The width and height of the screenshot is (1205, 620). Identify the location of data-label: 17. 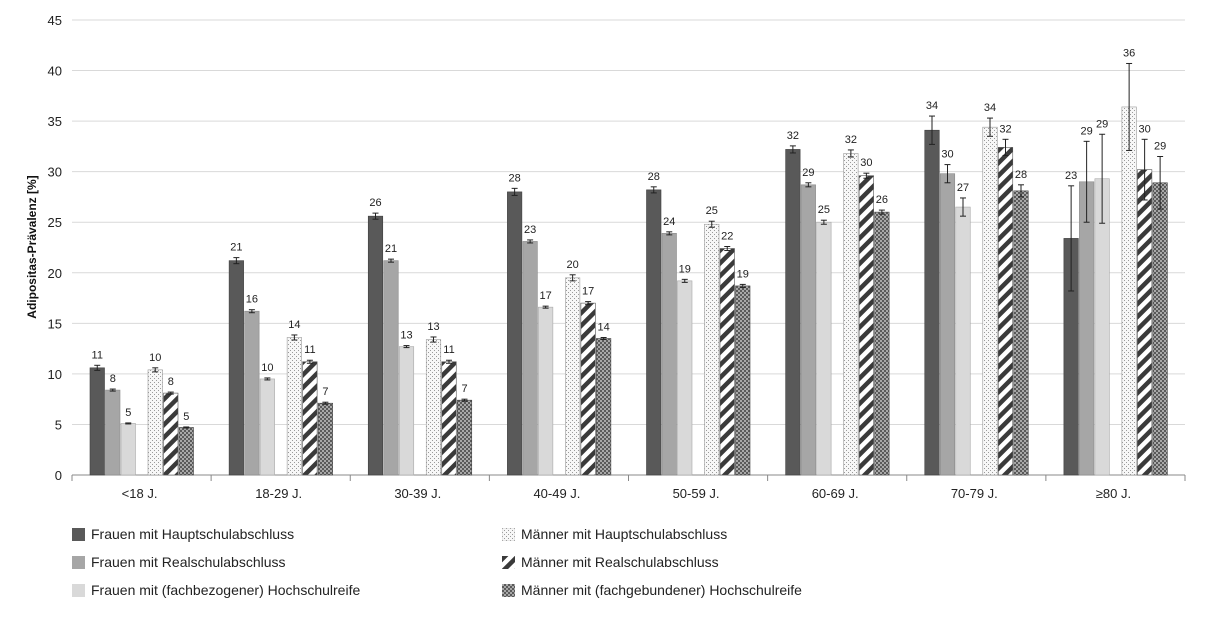
(588, 292).